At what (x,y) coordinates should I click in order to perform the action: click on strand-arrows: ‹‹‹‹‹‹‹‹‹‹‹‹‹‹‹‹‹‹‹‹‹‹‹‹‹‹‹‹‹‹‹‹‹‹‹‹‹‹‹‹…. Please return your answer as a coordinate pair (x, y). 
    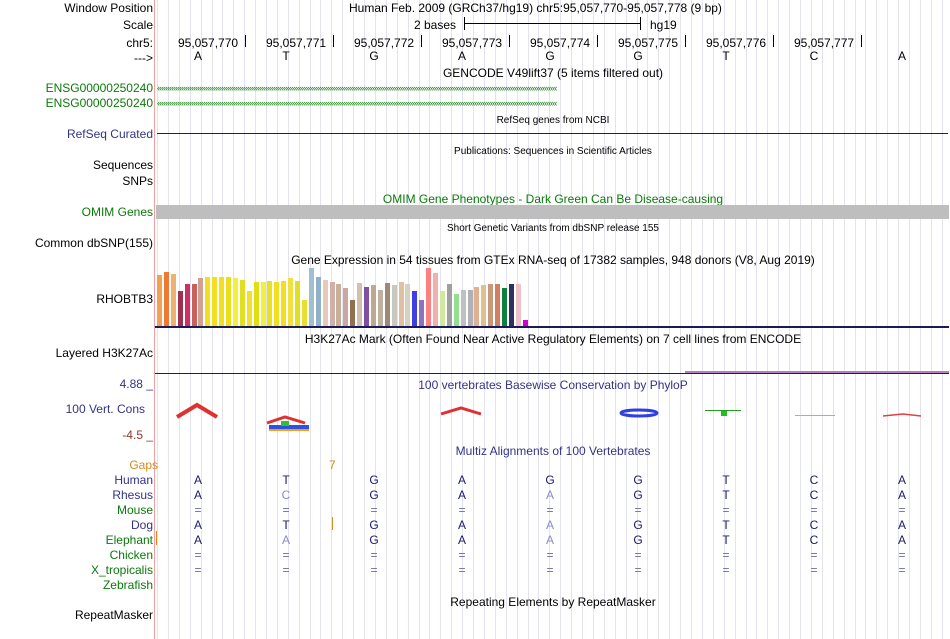
    Looking at the image, I should click on (357, 88).